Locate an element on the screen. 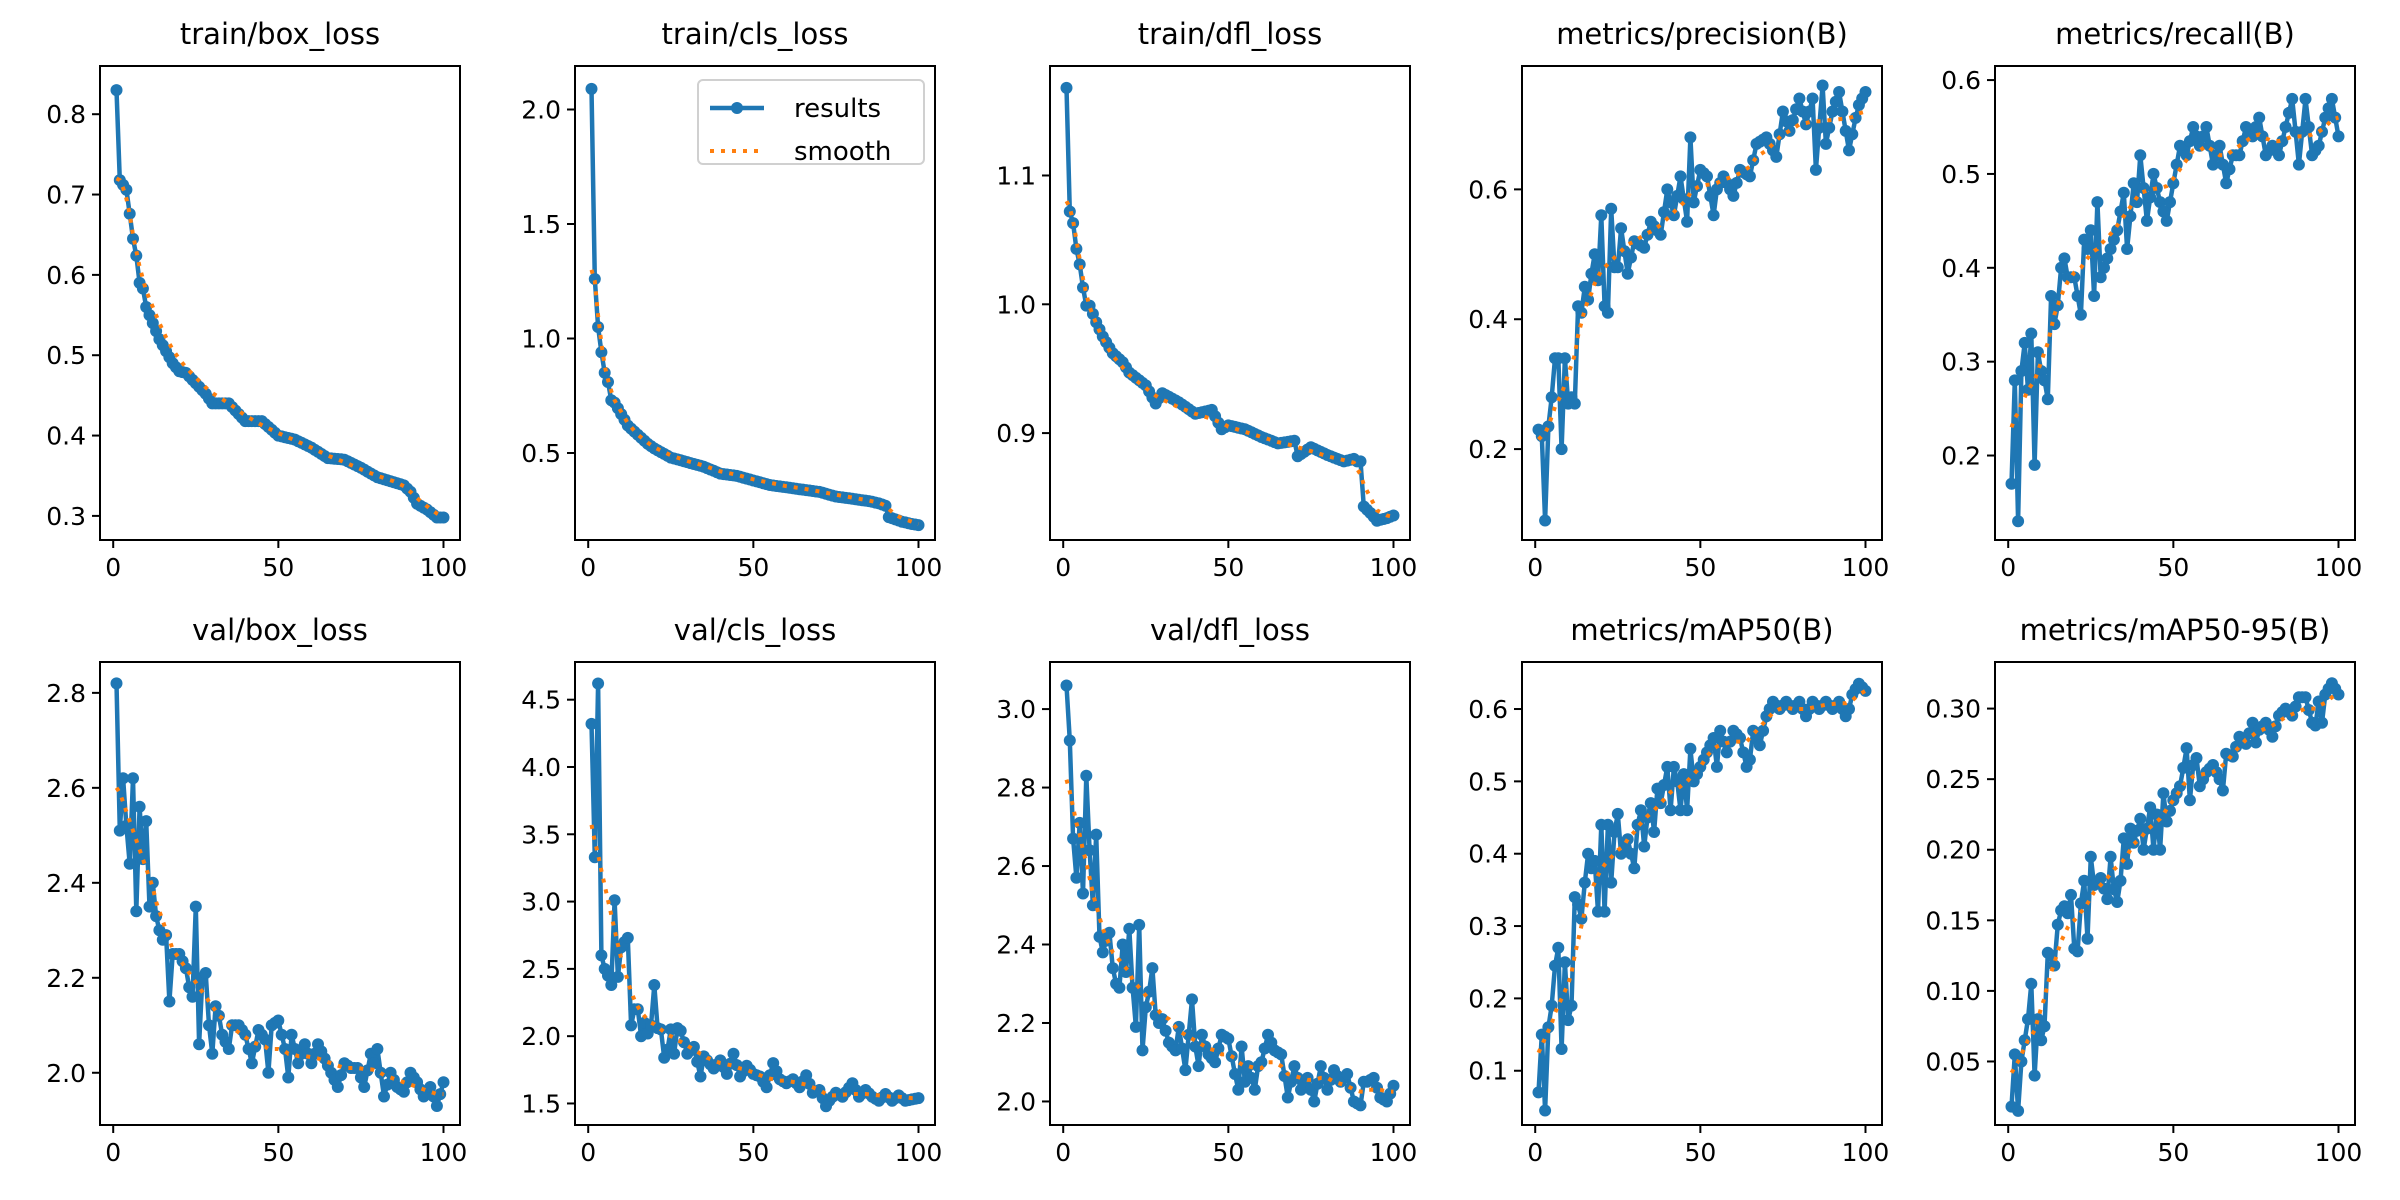  y-tick-label: 0.1 is located at coordinates (1488, 1071).